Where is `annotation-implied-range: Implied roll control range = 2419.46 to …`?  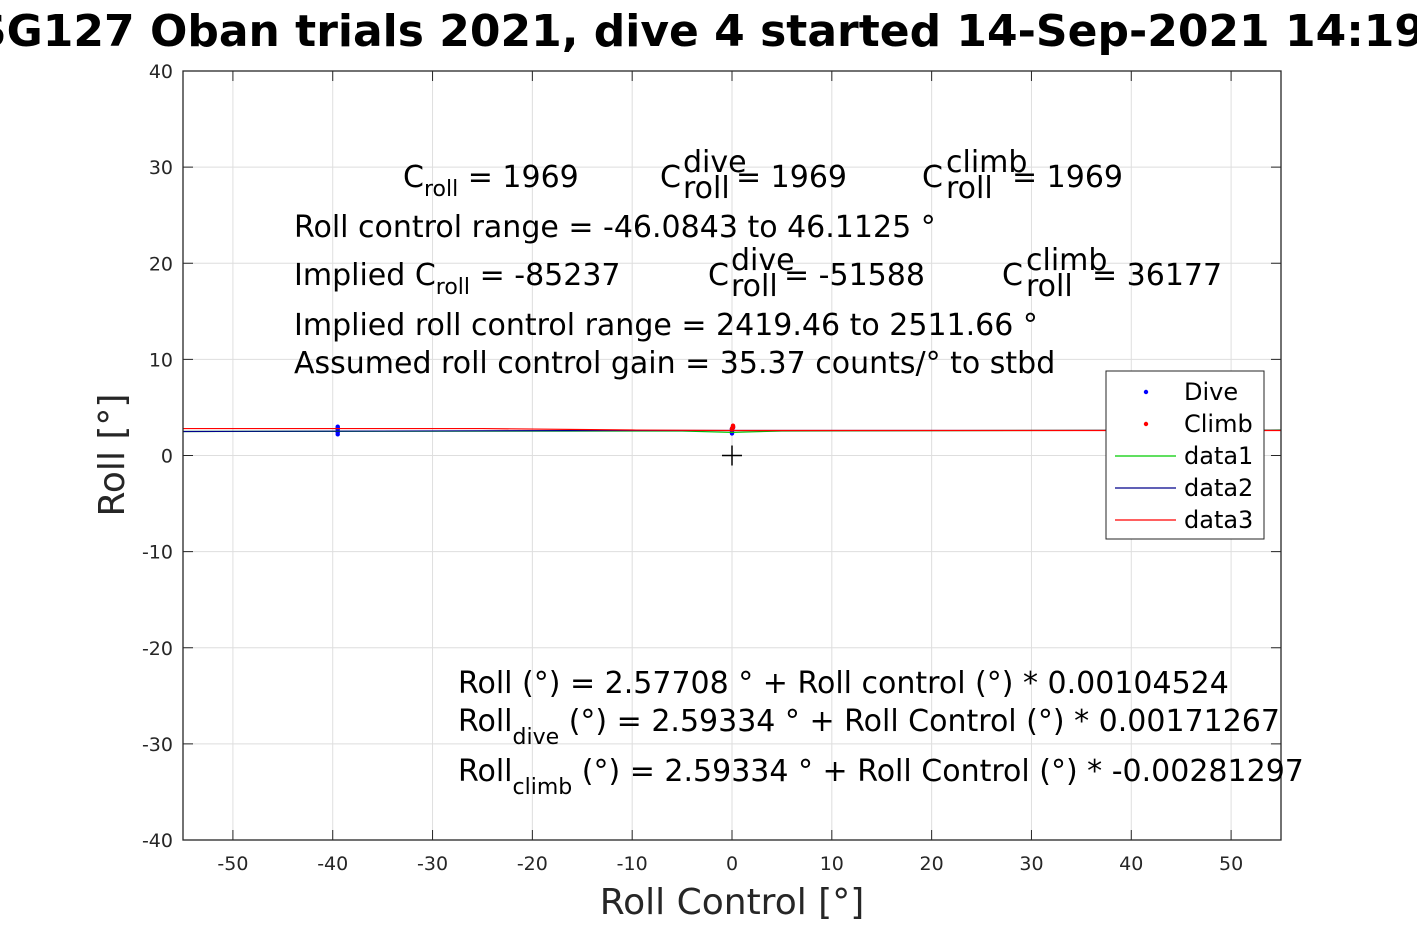
annotation-implied-range: Implied roll control range = 2419.46 to … is located at coordinates (666, 325).